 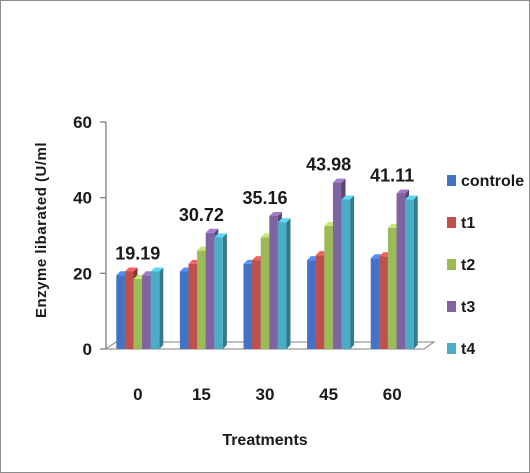 I want to click on y-tick-label: 40, so click(x=82, y=198).